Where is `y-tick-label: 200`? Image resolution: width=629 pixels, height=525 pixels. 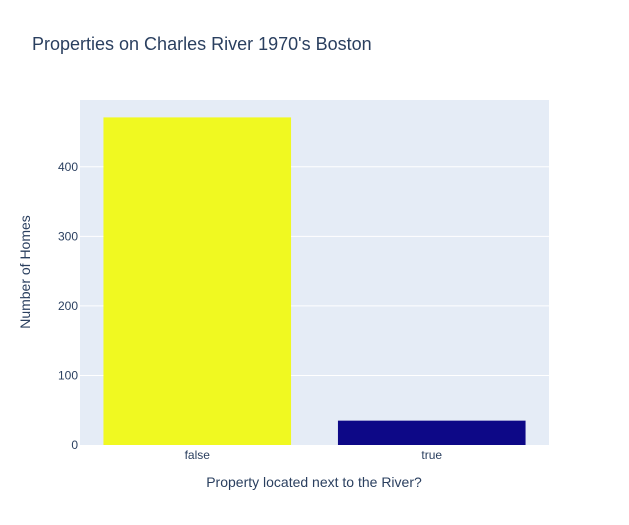
y-tick-label: 200 is located at coordinates (68, 306).